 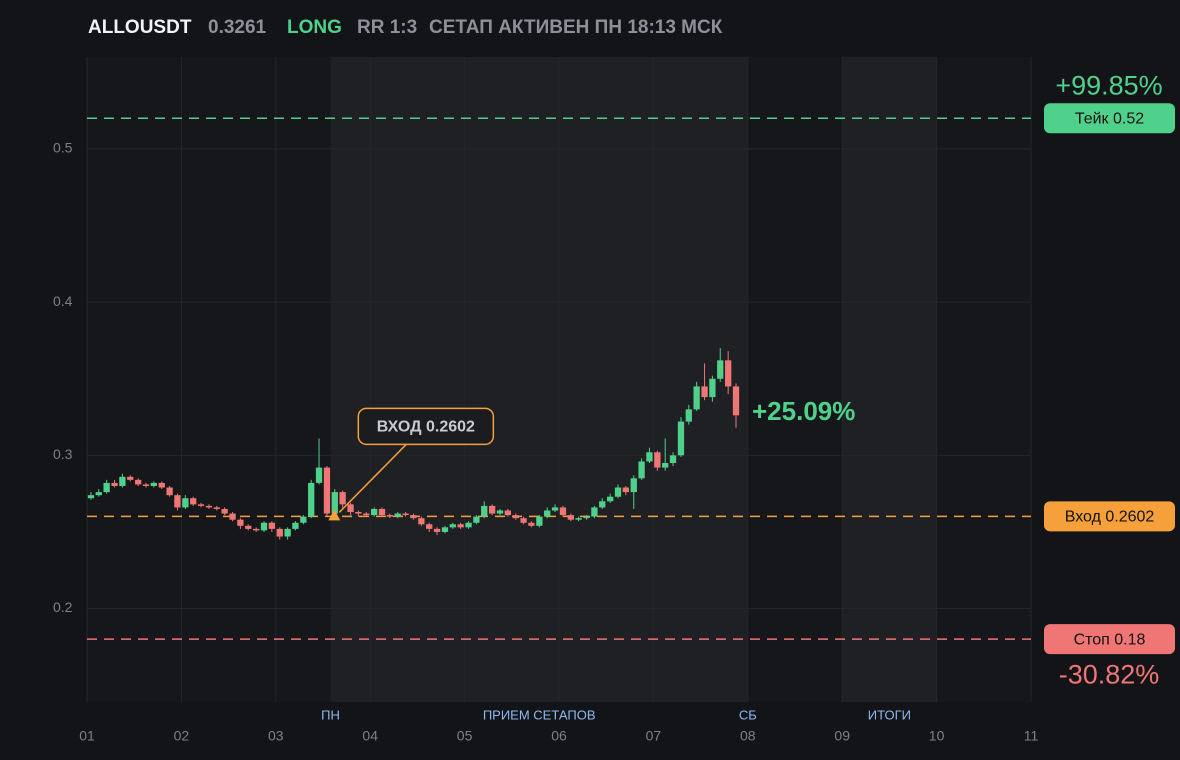 I want to click on x-tick-label: 05, so click(x=465, y=736).